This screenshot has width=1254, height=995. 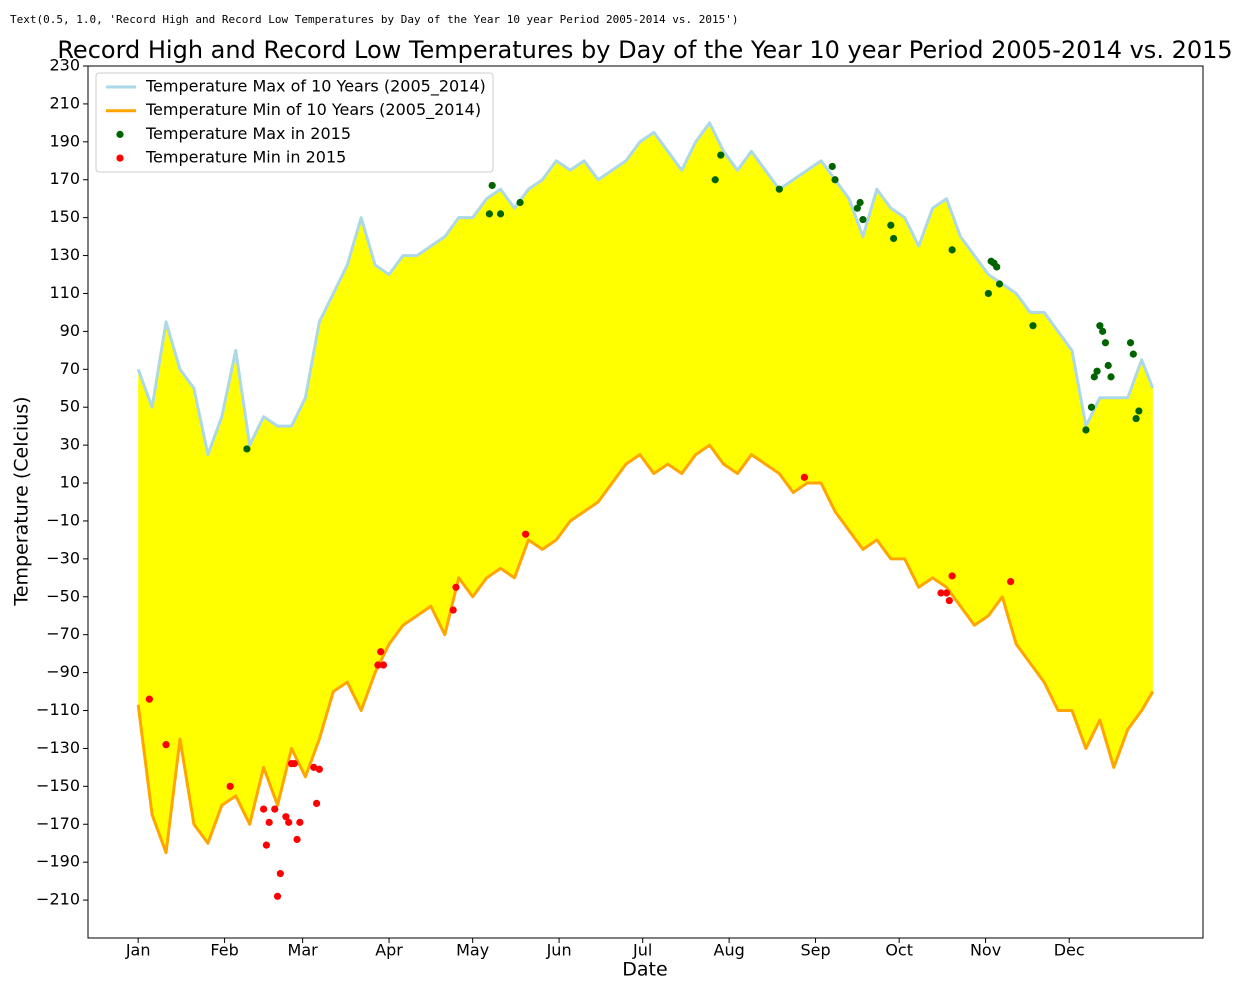 I want to click on y-tick-label: −30, so click(x=63, y=557).